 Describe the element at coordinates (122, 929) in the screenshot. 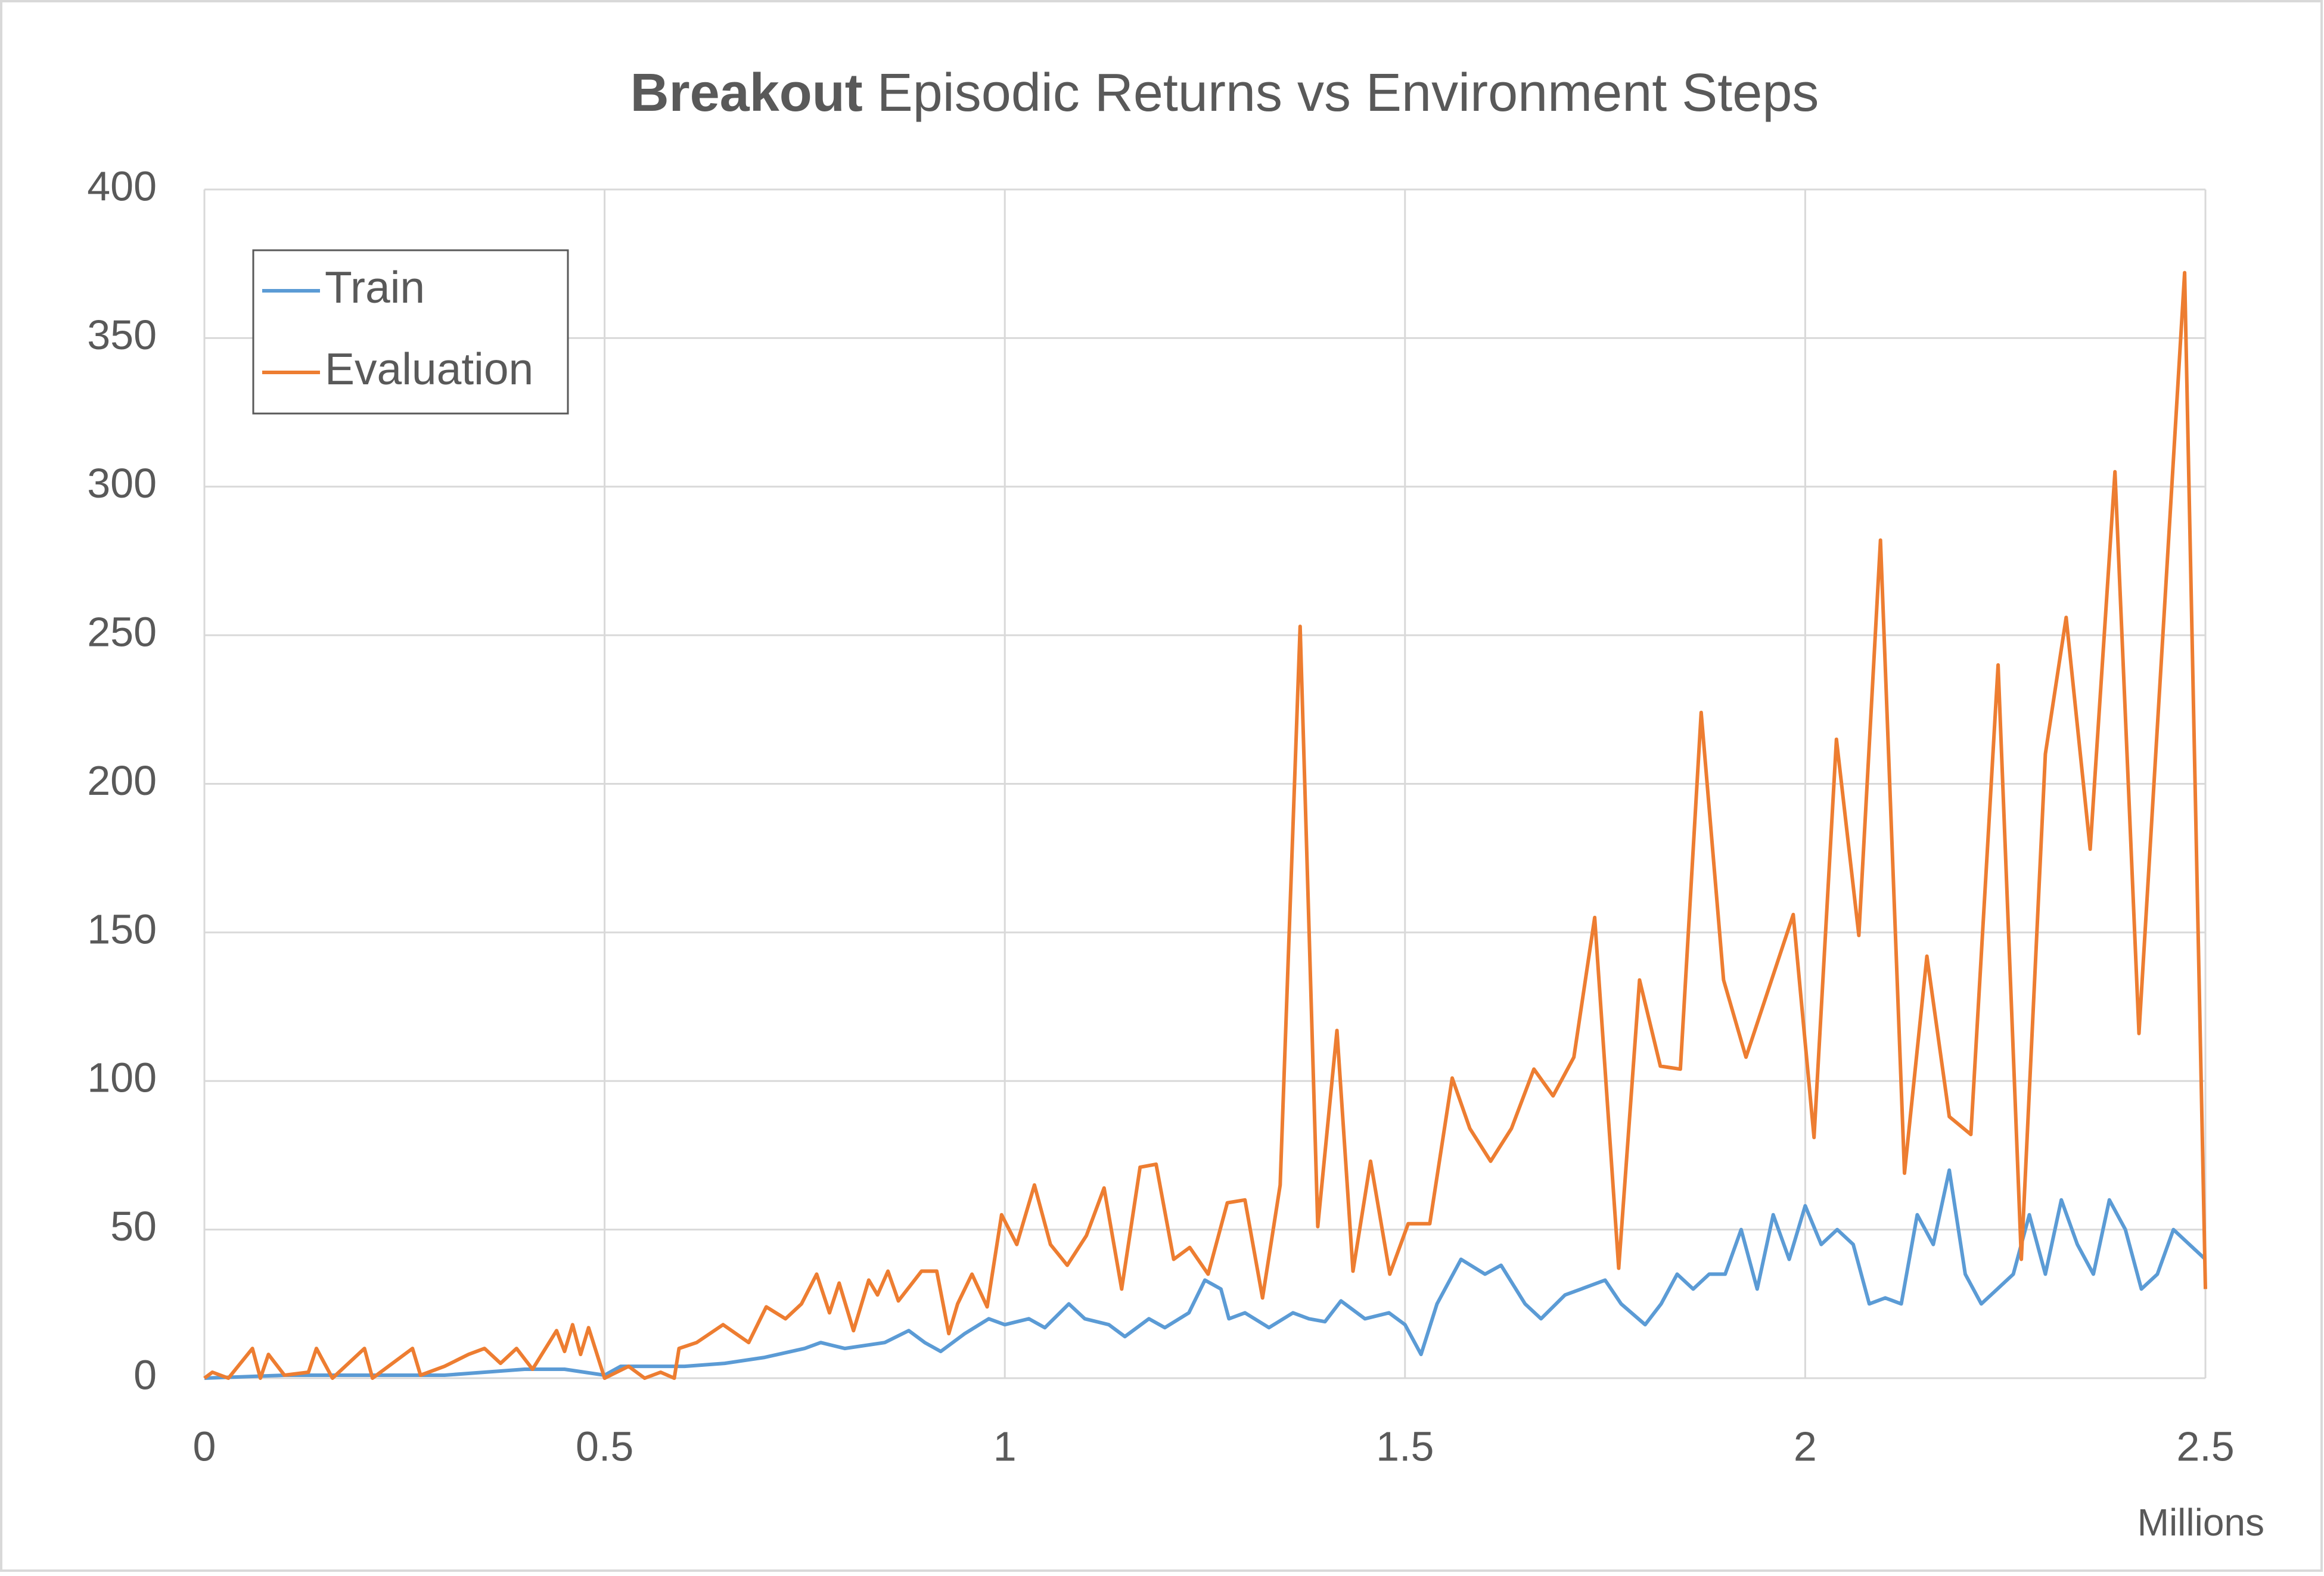

I see `y-tick-label: 150` at that location.